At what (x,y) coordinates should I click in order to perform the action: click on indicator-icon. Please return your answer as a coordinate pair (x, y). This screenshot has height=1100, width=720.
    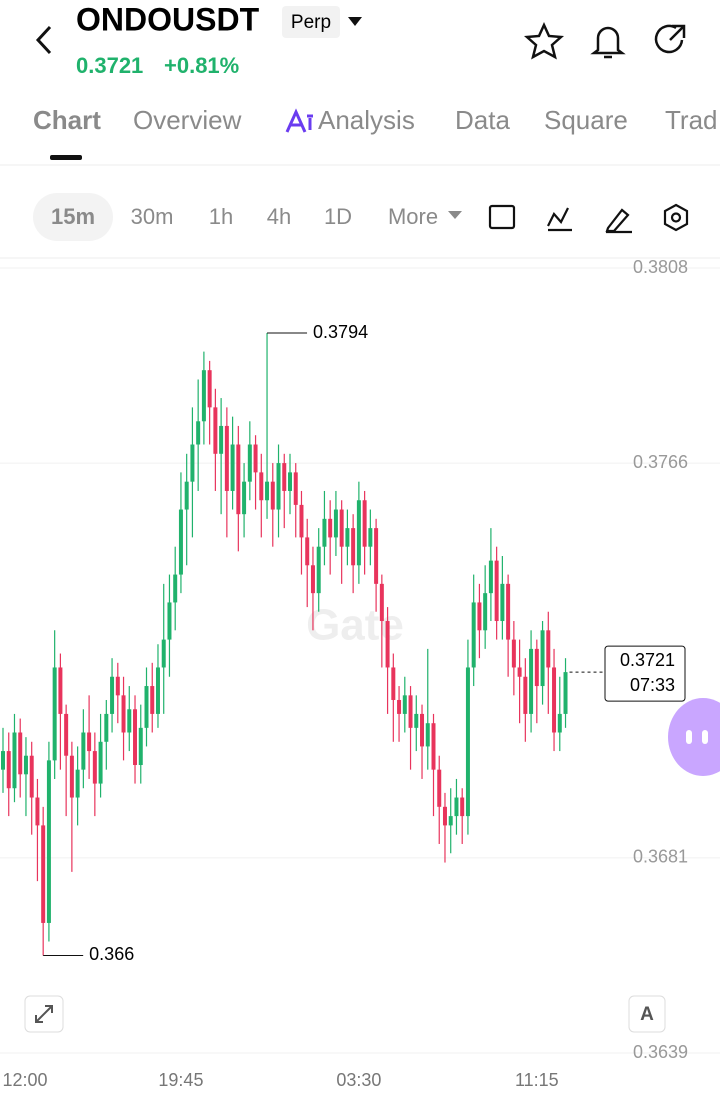
    Looking at the image, I should click on (559, 219).